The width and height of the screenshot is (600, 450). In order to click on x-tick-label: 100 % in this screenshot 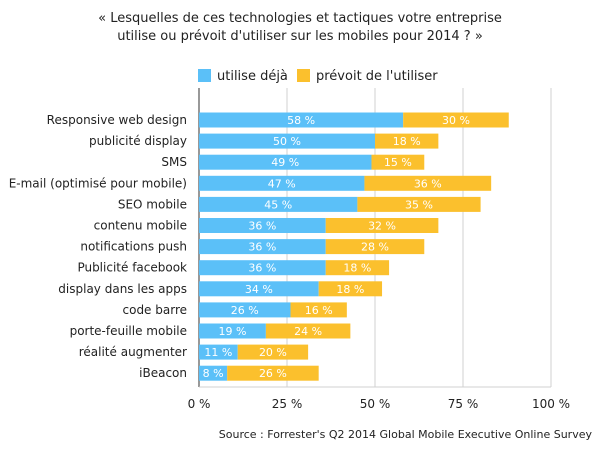, I will do `click(551, 404)`.